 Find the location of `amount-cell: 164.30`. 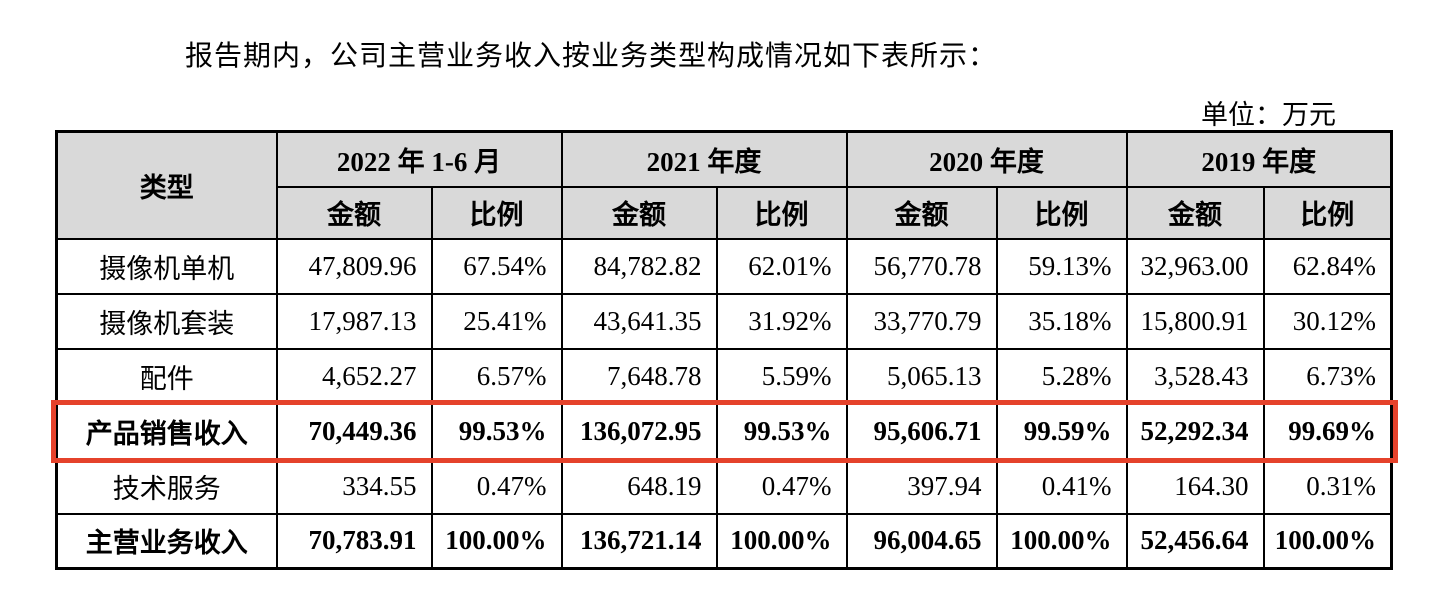

amount-cell: 164.30 is located at coordinates (1195, 486).